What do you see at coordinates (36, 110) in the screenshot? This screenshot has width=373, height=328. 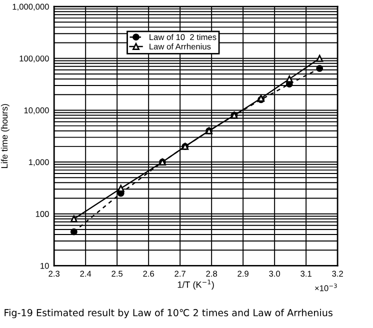 I see `y-tick-label: 10,000` at bounding box center [36, 110].